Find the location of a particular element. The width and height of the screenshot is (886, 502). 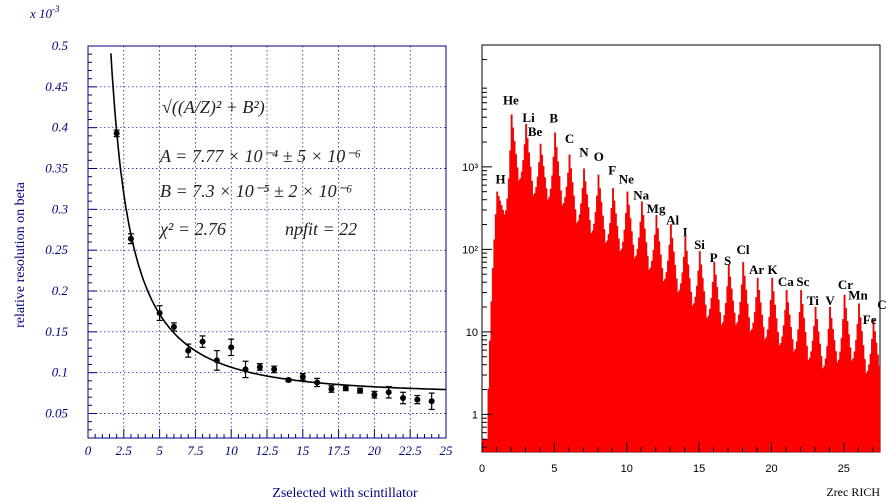

y-tick-label: 0.15 is located at coordinates (56, 331).